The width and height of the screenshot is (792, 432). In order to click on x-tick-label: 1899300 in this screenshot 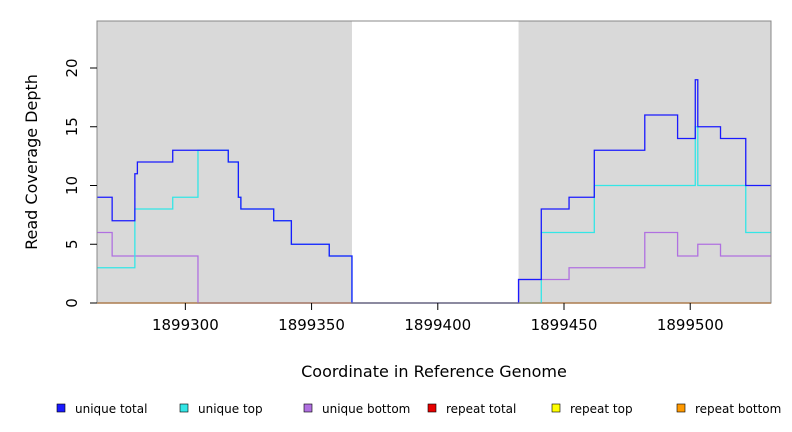, I will do `click(185, 325)`.